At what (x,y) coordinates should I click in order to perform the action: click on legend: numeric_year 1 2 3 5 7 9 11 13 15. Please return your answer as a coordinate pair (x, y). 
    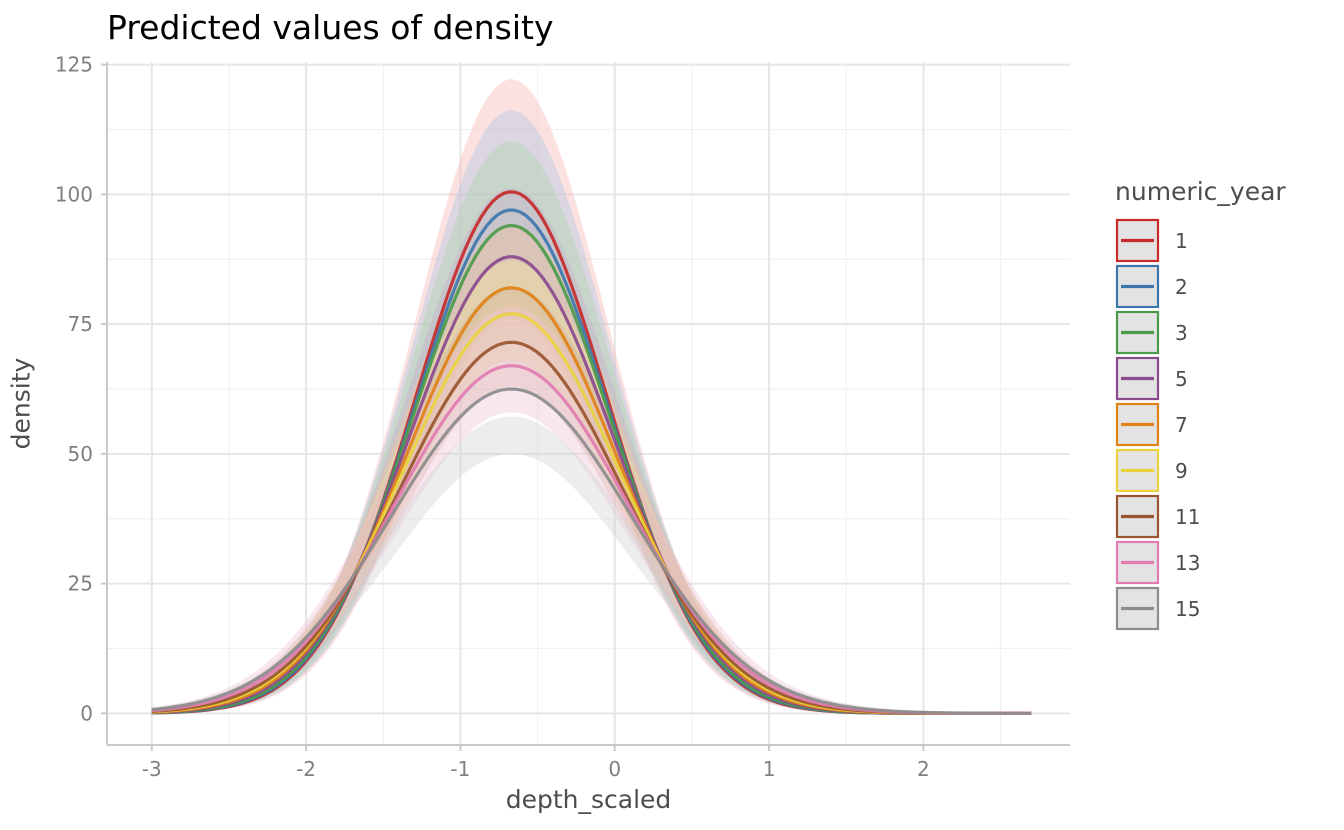
    Looking at the image, I should click on (1200, 404).